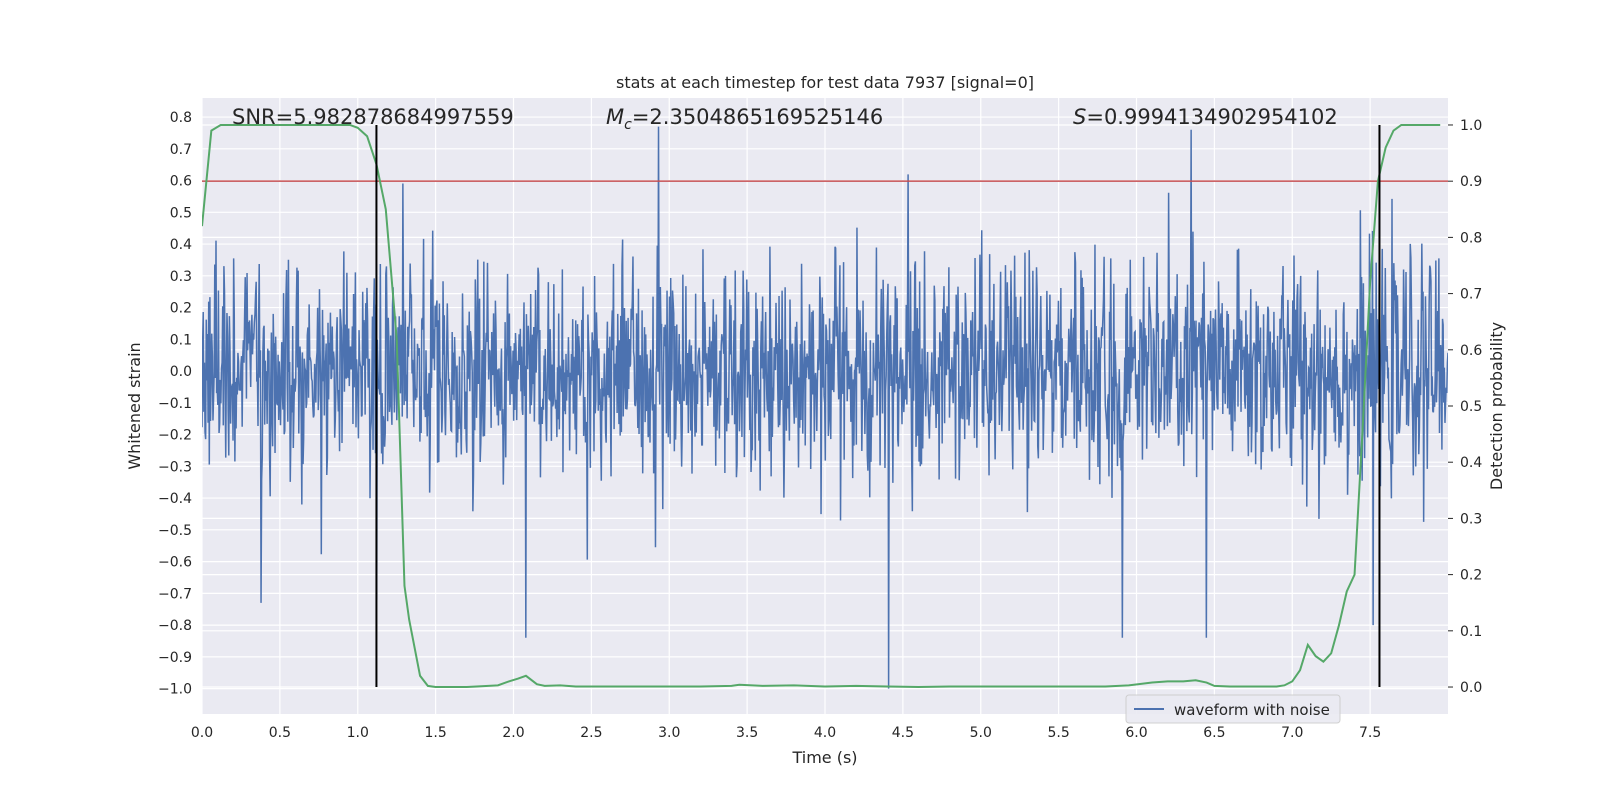 The width and height of the screenshot is (1600, 800). What do you see at coordinates (175, 436) in the screenshot?
I see `y-tick-label: −0.2` at bounding box center [175, 436].